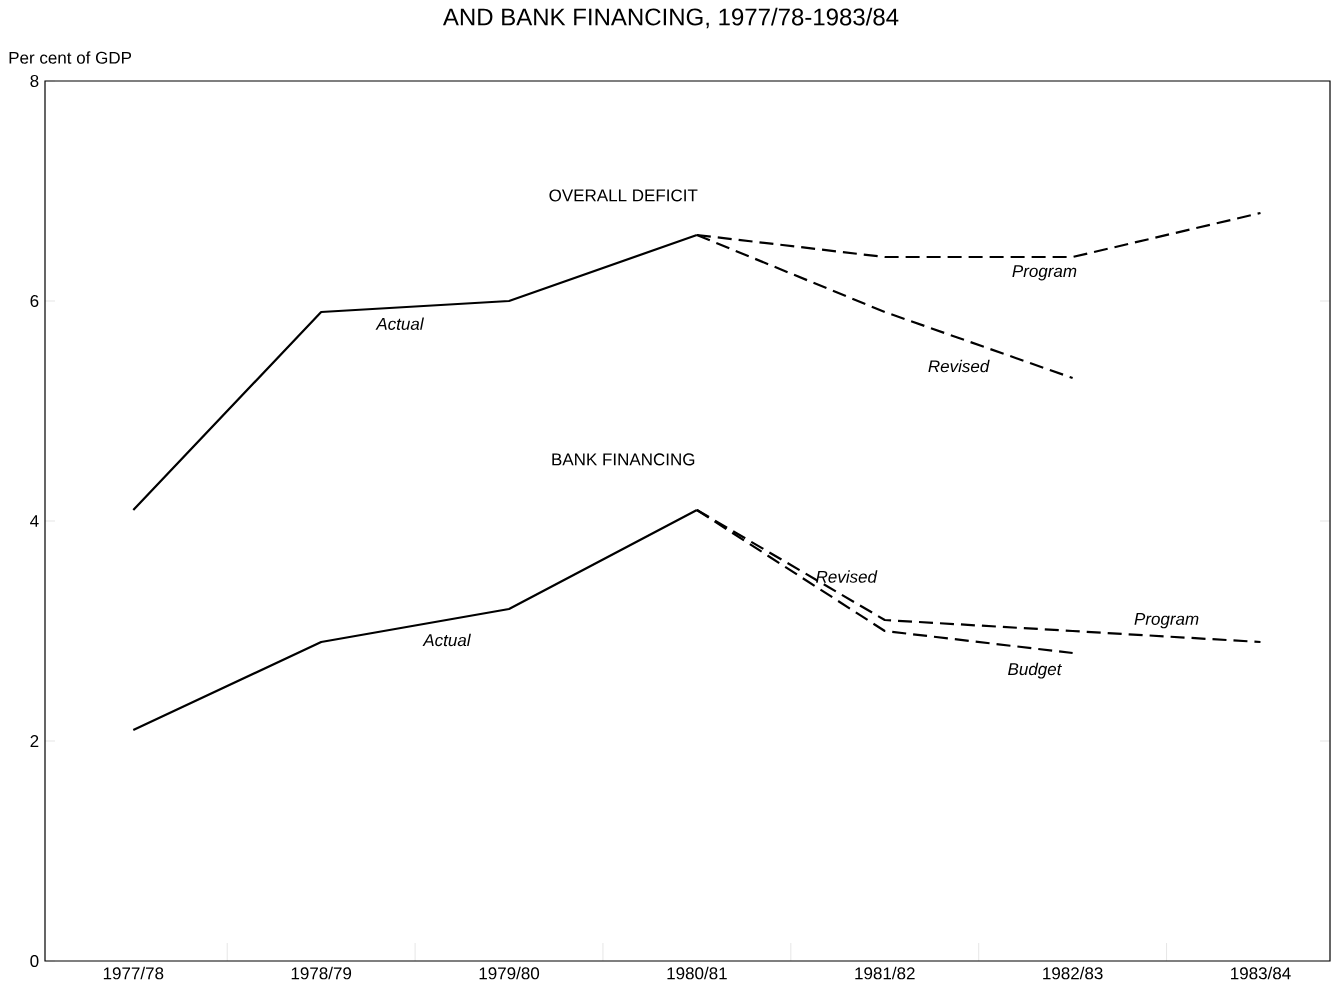  What do you see at coordinates (623, 459) in the screenshot?
I see `annotation: BANK FINANCING` at bounding box center [623, 459].